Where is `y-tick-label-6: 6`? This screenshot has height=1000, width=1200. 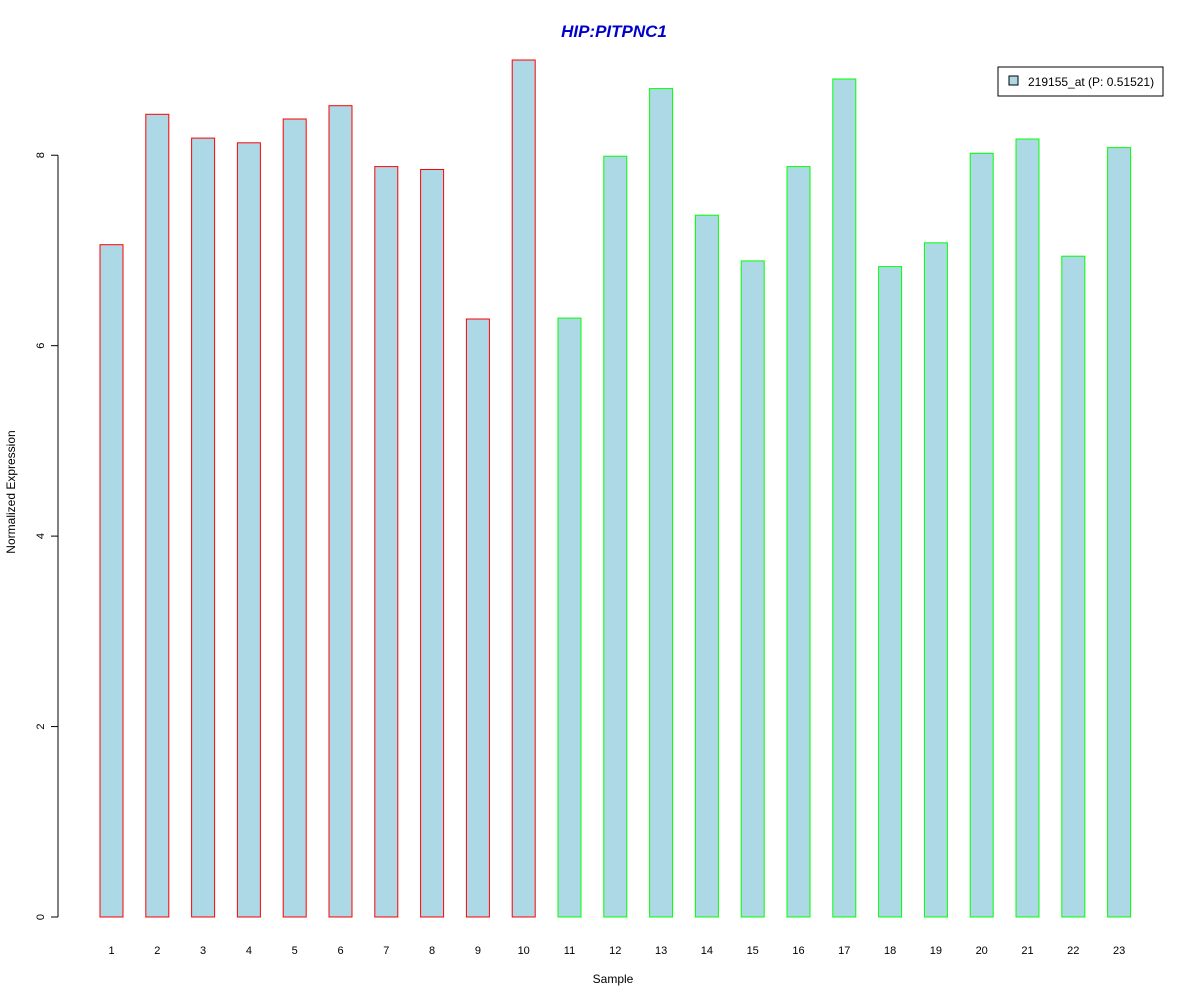
y-tick-label-6: 6 is located at coordinates (41, 346).